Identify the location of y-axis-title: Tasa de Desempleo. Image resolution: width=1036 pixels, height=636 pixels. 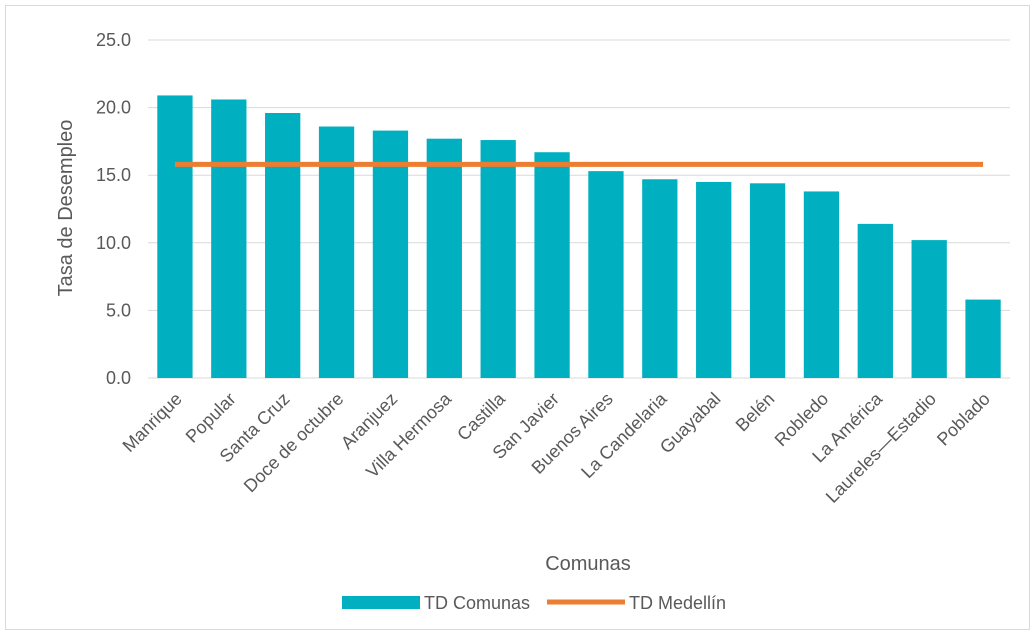
(66, 208).